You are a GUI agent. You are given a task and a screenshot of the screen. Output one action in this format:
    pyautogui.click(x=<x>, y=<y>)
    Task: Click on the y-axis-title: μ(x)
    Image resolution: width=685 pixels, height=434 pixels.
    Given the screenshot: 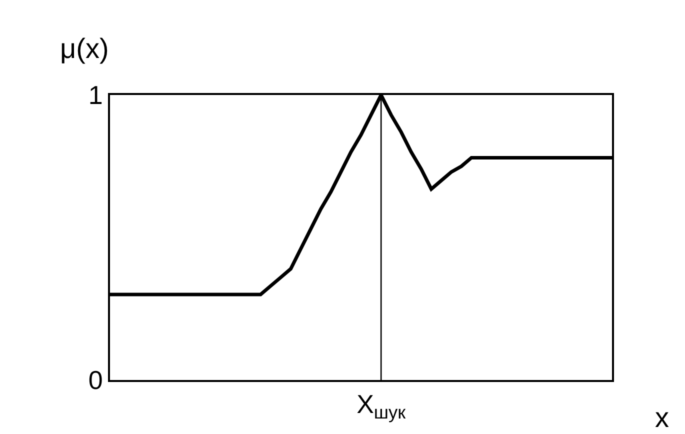 What is the action you would take?
    pyautogui.click(x=84, y=48)
    